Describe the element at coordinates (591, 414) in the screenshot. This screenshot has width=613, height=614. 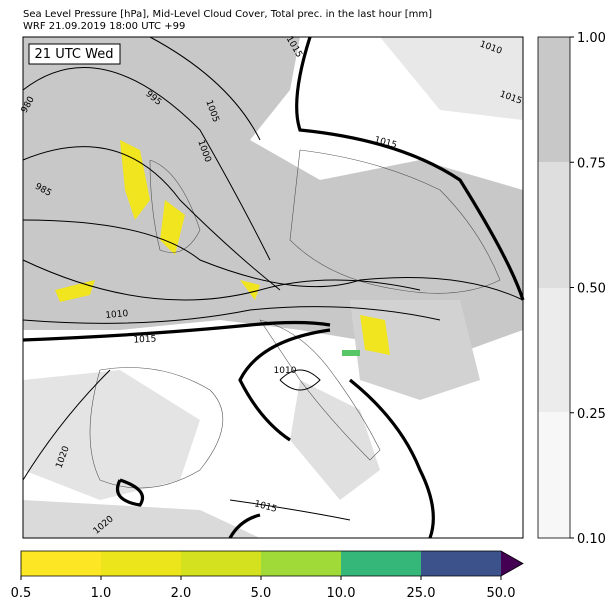
I see `tick-label: 0.25` at that location.